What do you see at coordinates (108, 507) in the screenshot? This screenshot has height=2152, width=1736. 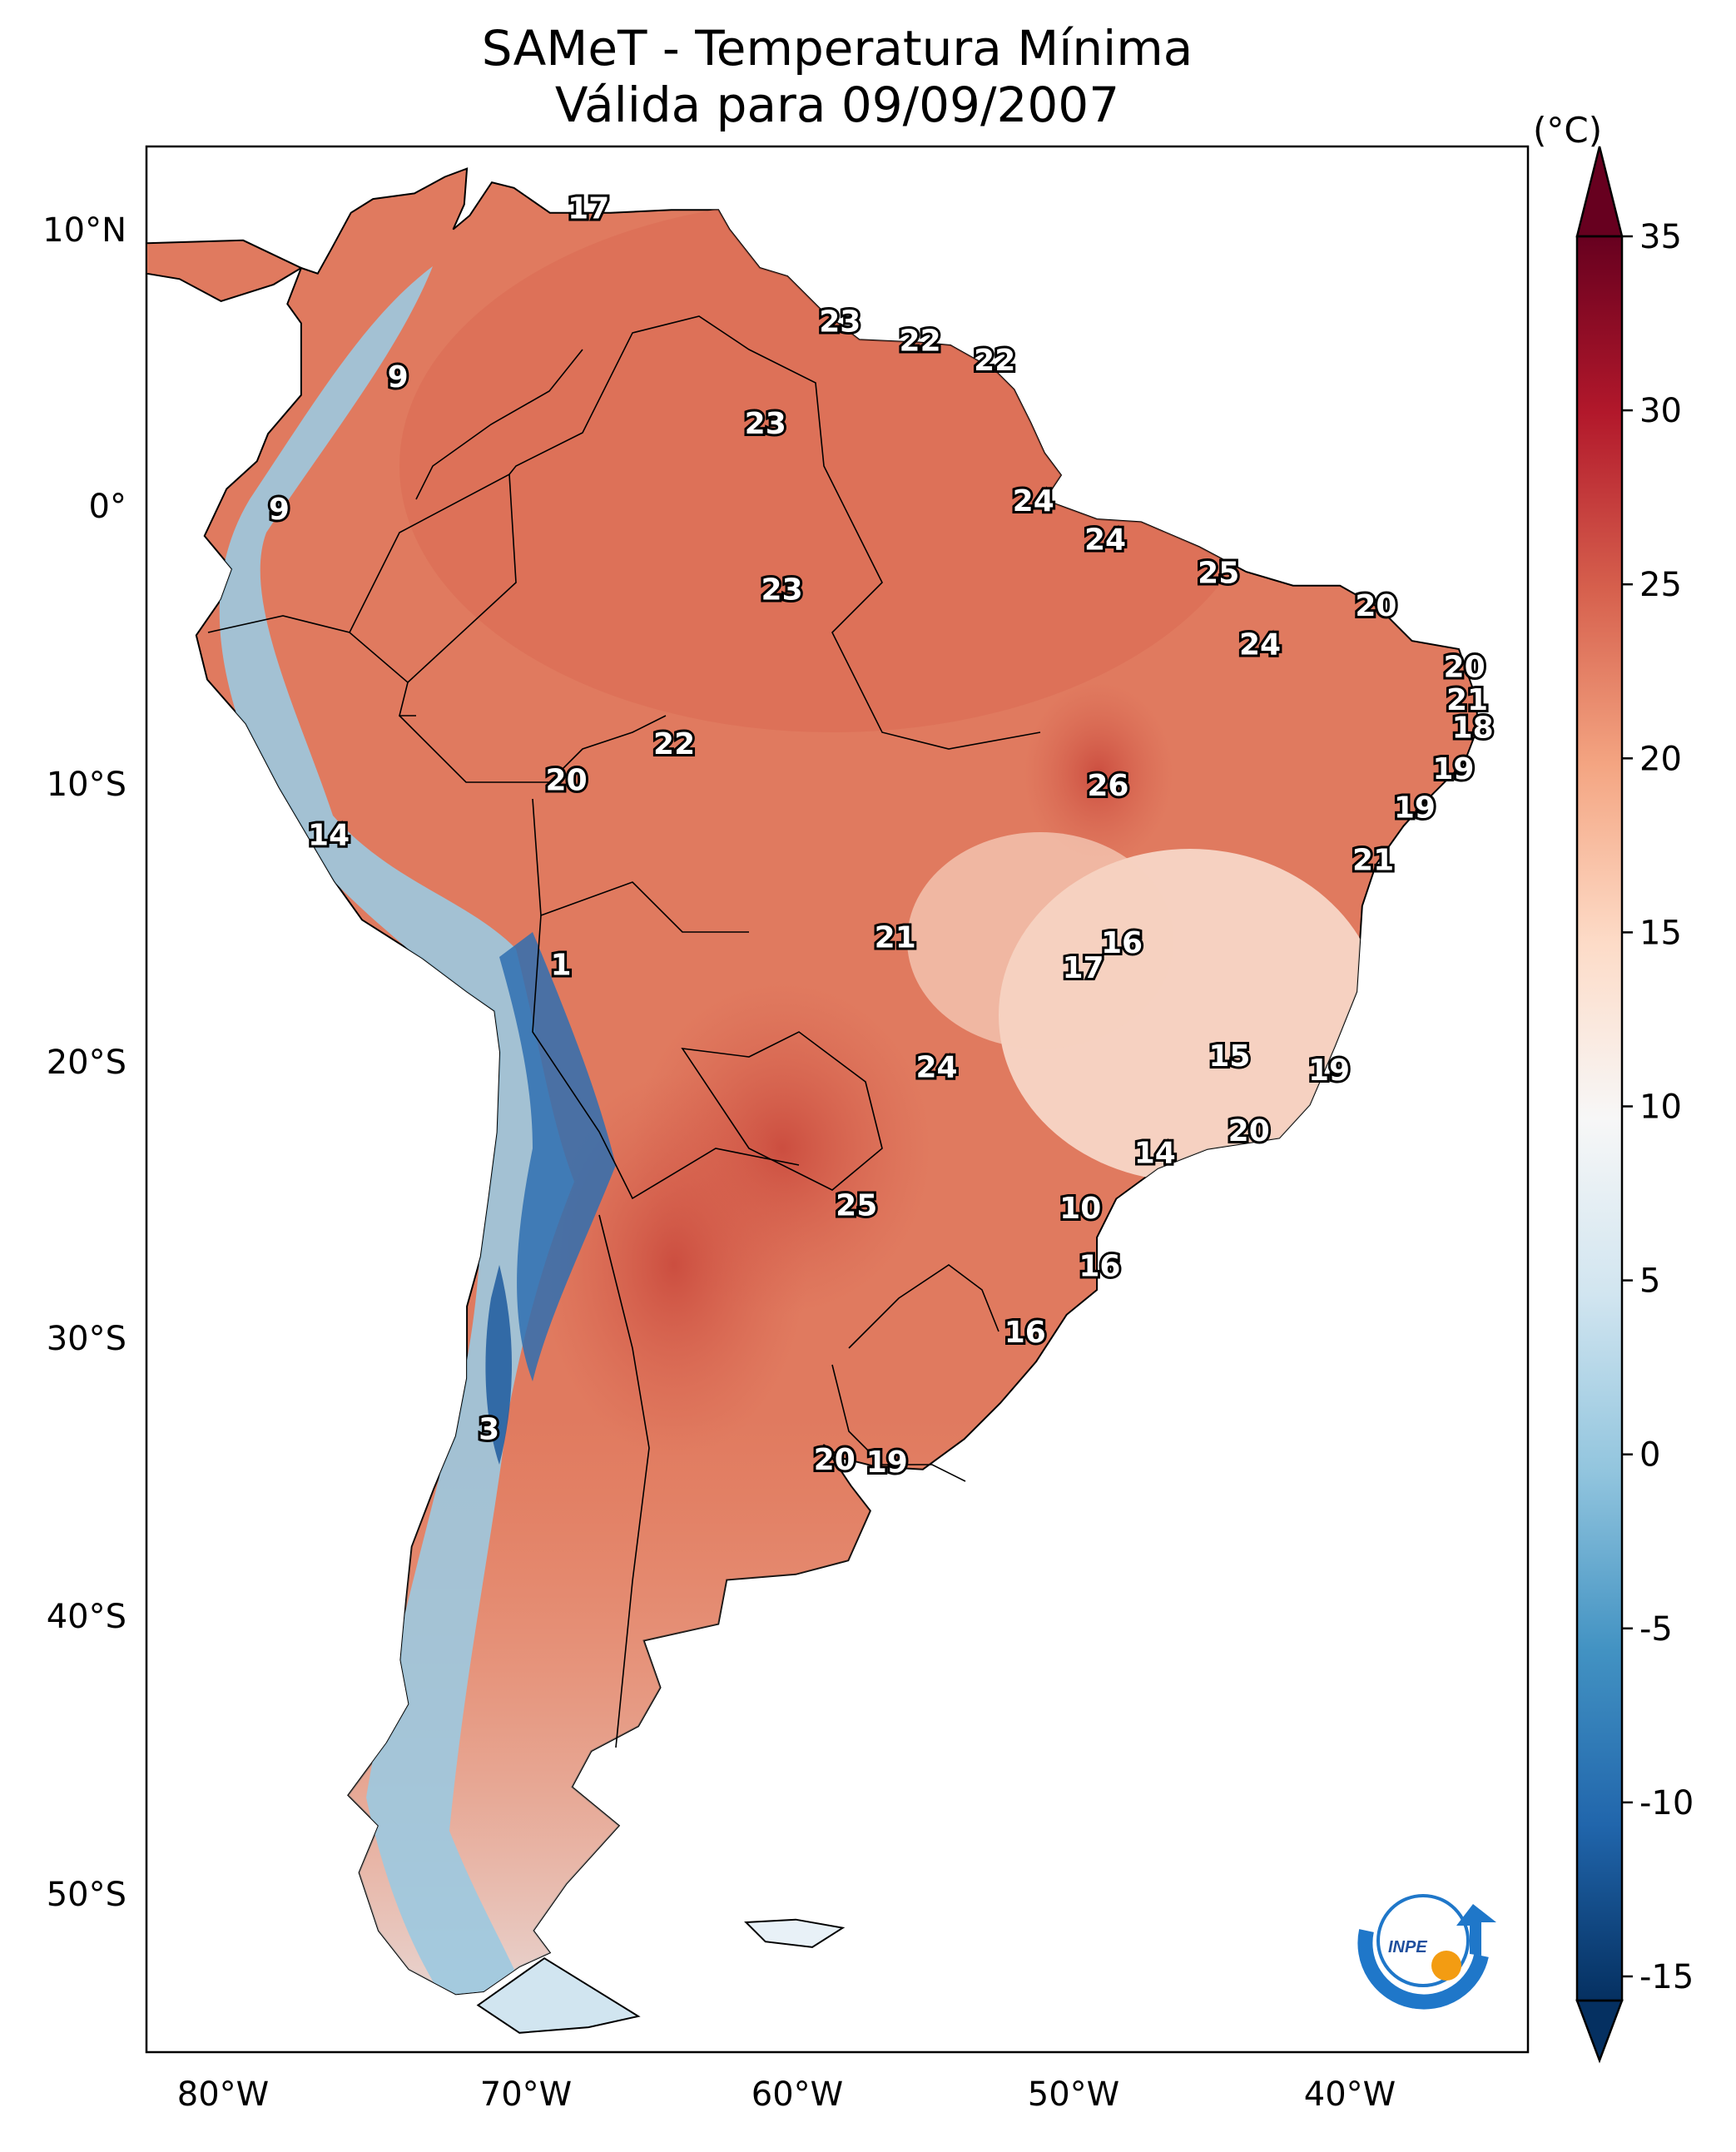 I see `lat-tick: 0°` at bounding box center [108, 507].